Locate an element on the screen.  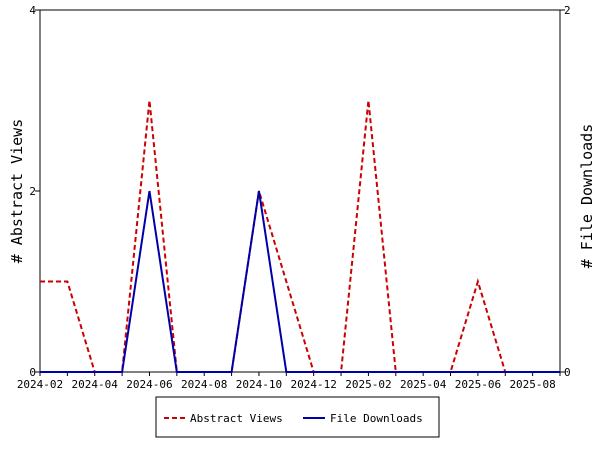
x-tick-label: 2024-10 is located at coordinates (259, 384).